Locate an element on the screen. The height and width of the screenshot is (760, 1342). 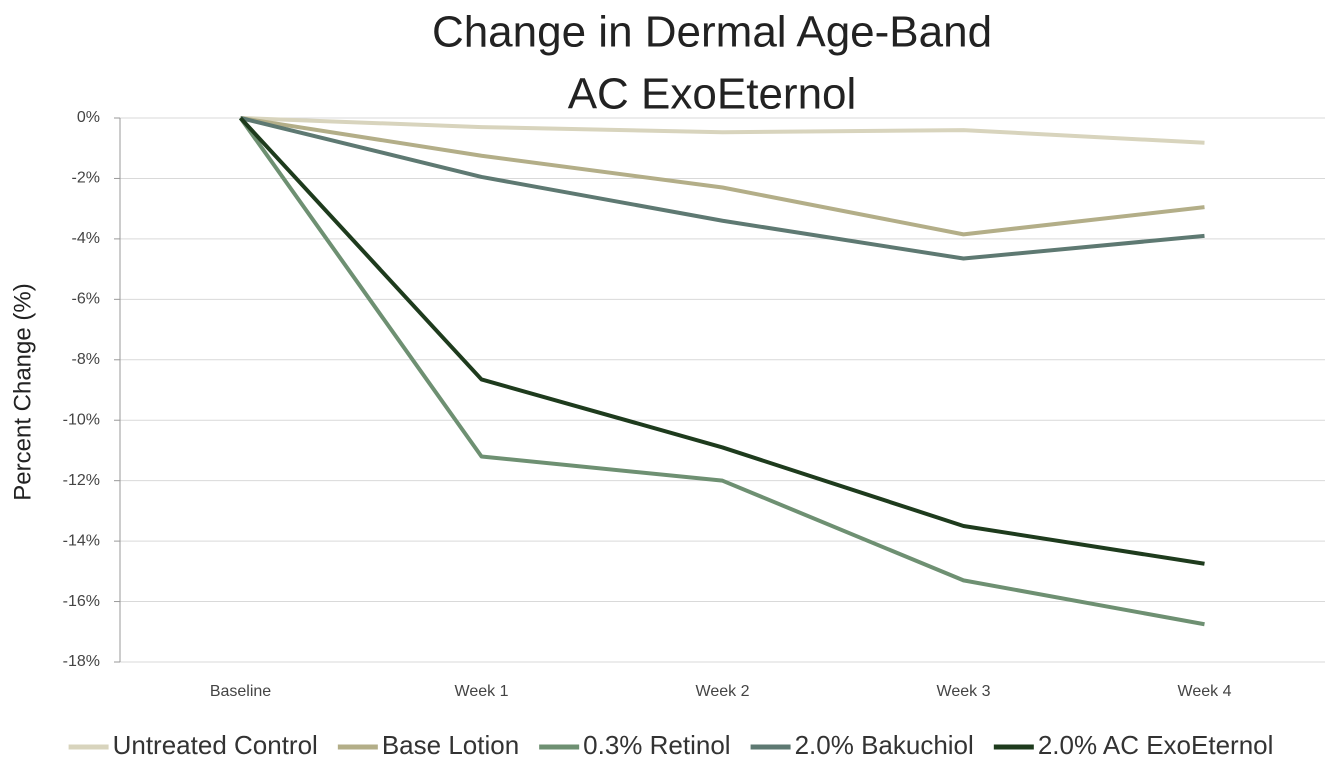
y-tick-label: -8% is located at coordinates (86, 359).